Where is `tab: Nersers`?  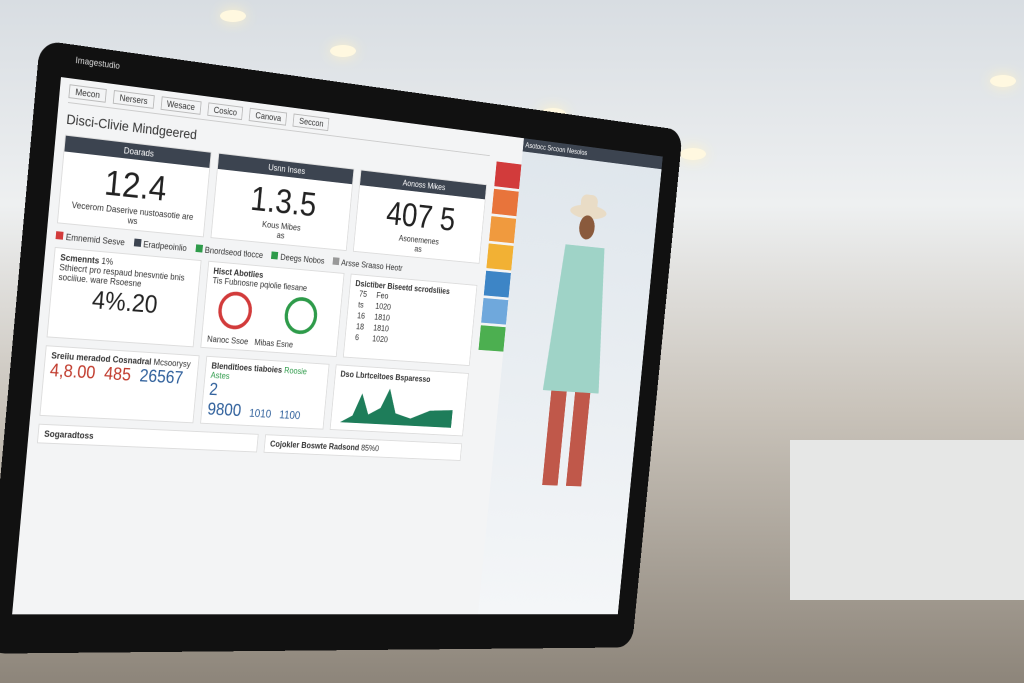
tab: Nersers is located at coordinates (133, 99).